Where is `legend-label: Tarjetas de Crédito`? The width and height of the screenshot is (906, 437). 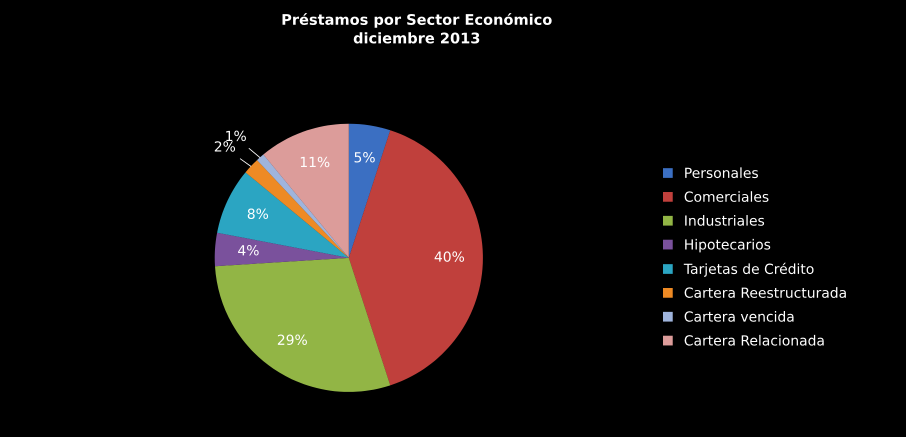
legend-label: Tarjetas de Crédito is located at coordinates (749, 269).